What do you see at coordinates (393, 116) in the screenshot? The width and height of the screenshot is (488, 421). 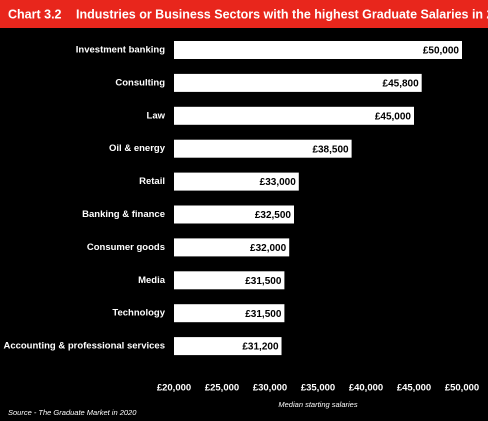 I see `value-label: £45,000` at bounding box center [393, 116].